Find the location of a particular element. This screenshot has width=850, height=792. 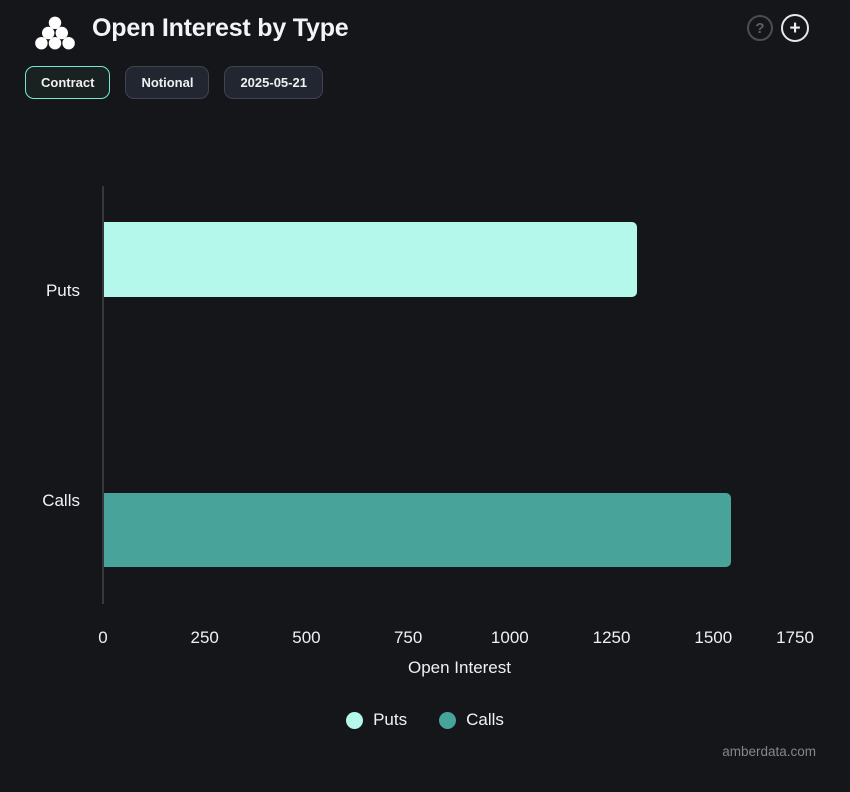

x-tick-label: 250 is located at coordinates (204, 637).